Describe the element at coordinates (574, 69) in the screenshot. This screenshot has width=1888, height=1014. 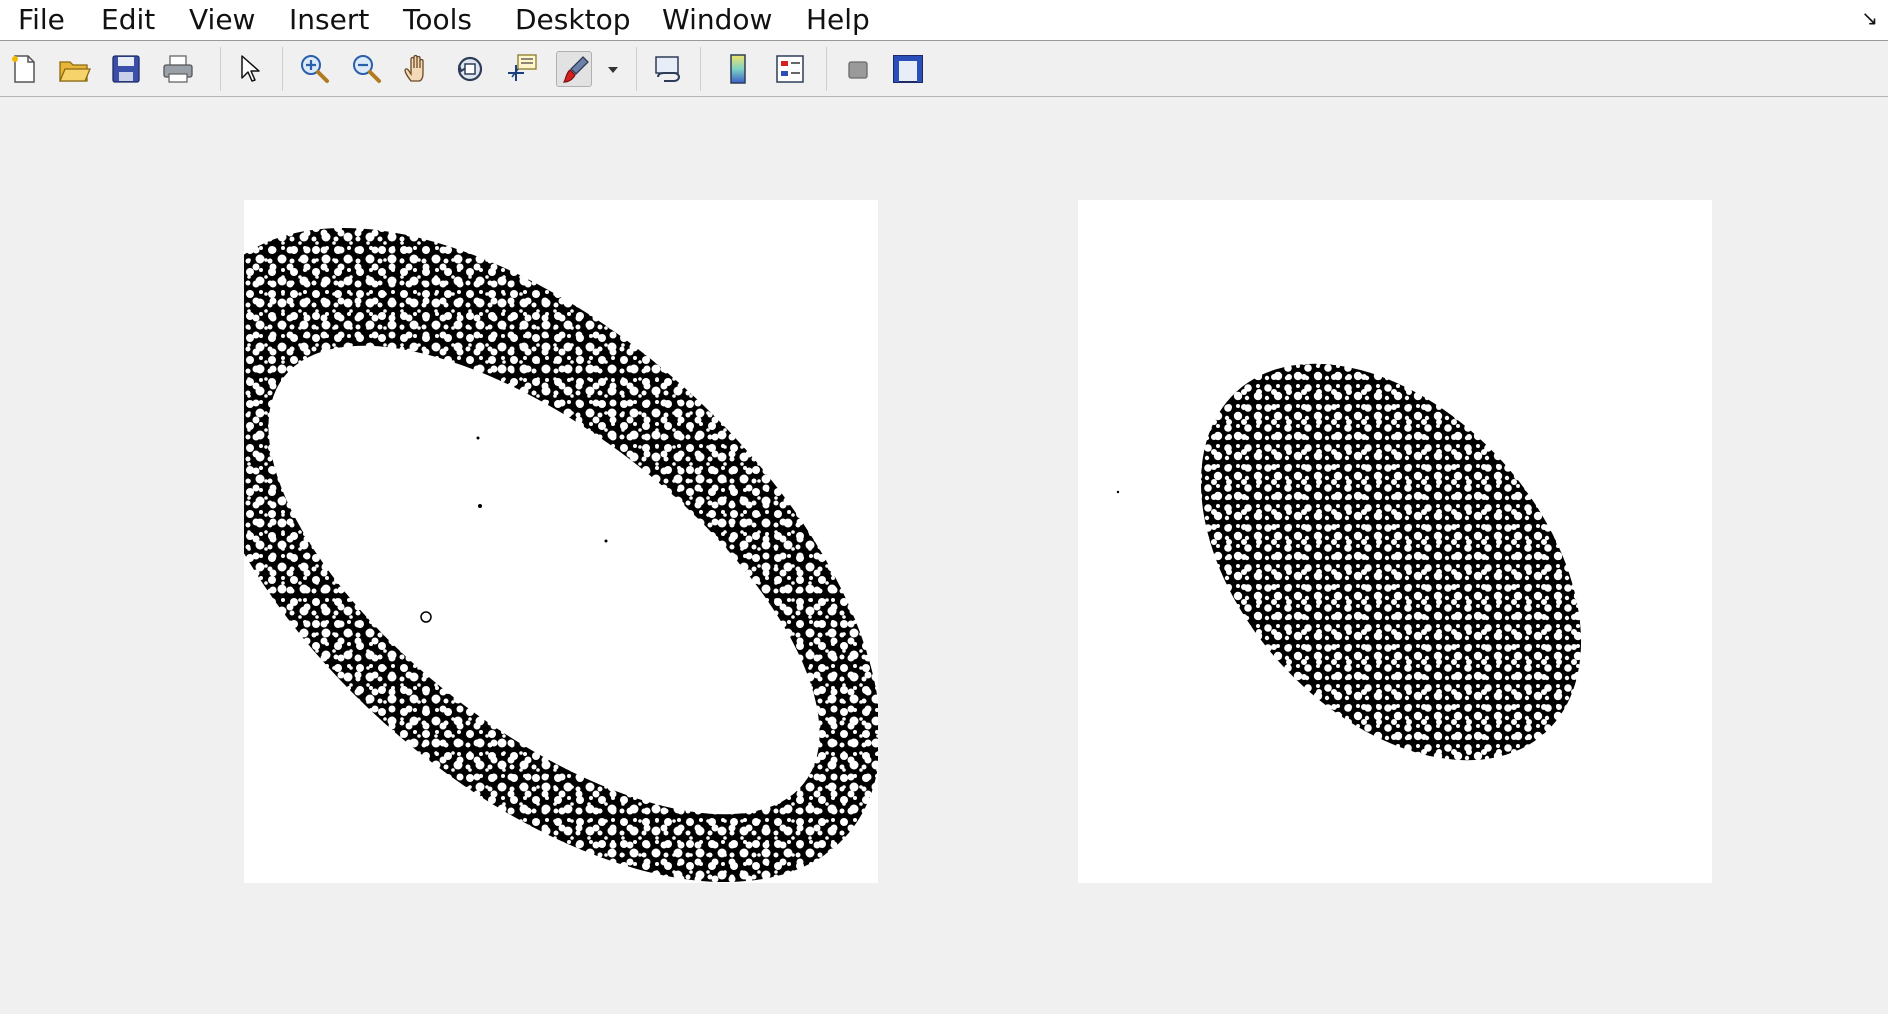
I see `brush-icon` at that location.